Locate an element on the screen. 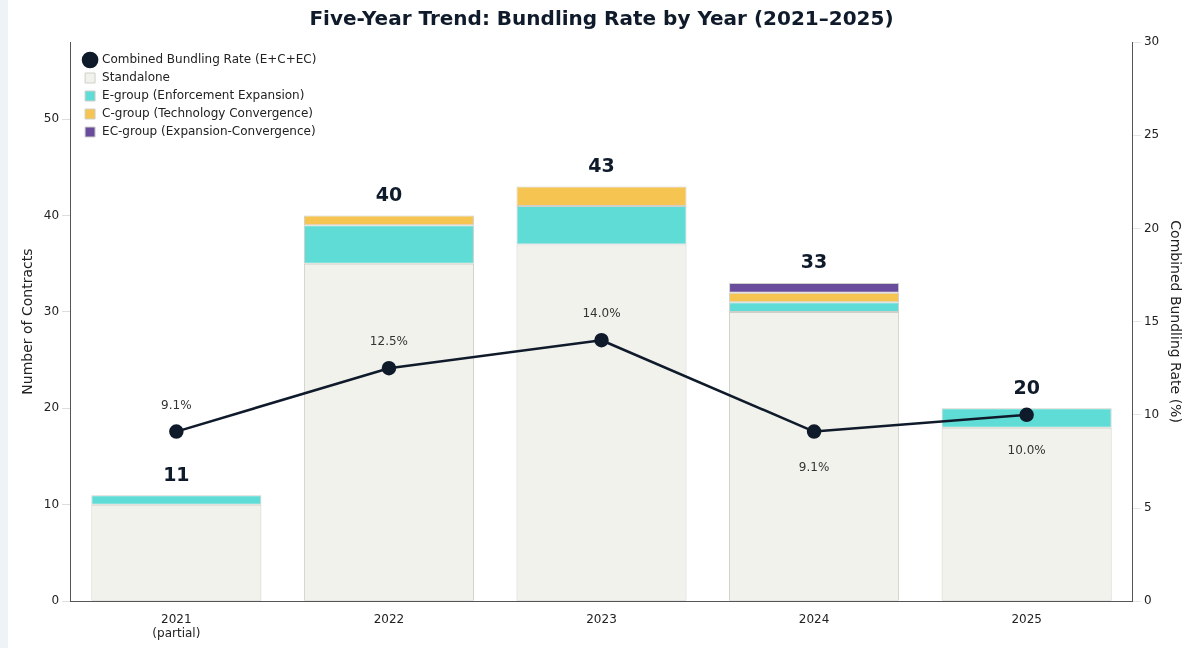 The width and height of the screenshot is (1195, 648). legend-label: Combined Bundling Rate (E+C+EC) is located at coordinates (209, 59).